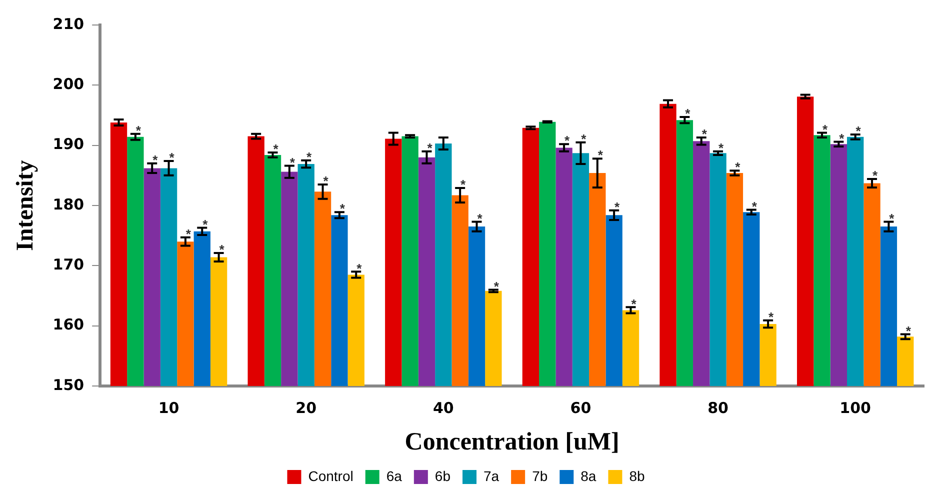 The image size is (938, 502). Describe the element at coordinates (588, 476) in the screenshot. I see `legend-label: 8a` at that location.